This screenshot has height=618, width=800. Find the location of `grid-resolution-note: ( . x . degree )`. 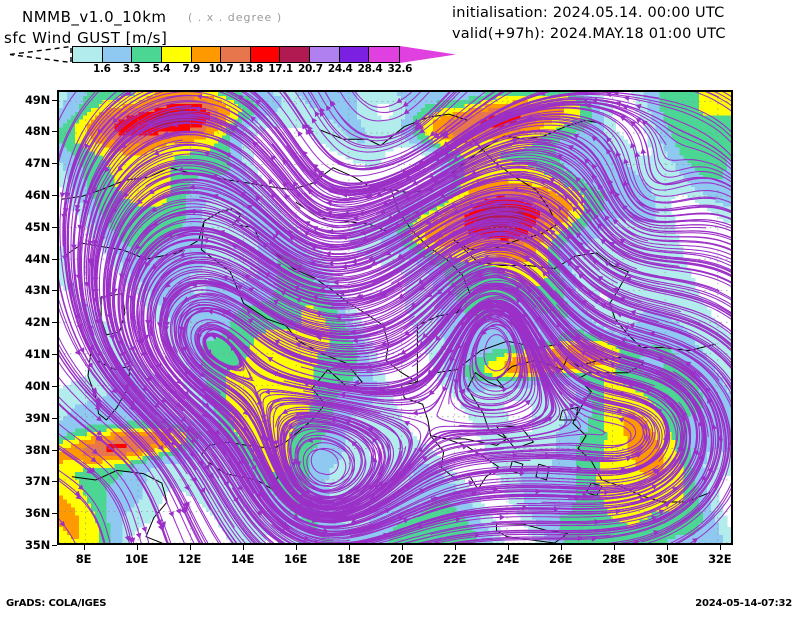

grid-resolution-note: ( . x . degree ) is located at coordinates (235, 17).